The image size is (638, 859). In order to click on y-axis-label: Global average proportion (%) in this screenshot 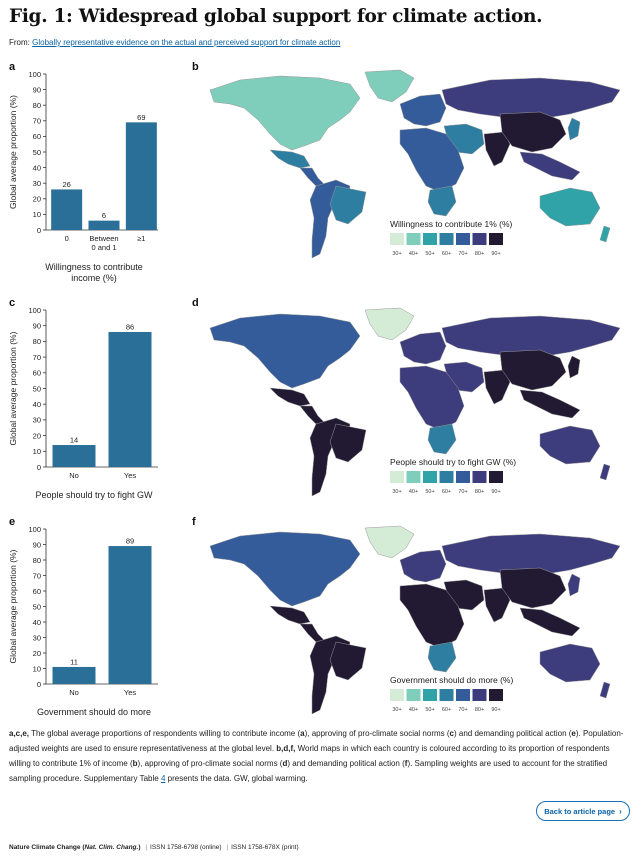, I will do `click(13, 152)`.